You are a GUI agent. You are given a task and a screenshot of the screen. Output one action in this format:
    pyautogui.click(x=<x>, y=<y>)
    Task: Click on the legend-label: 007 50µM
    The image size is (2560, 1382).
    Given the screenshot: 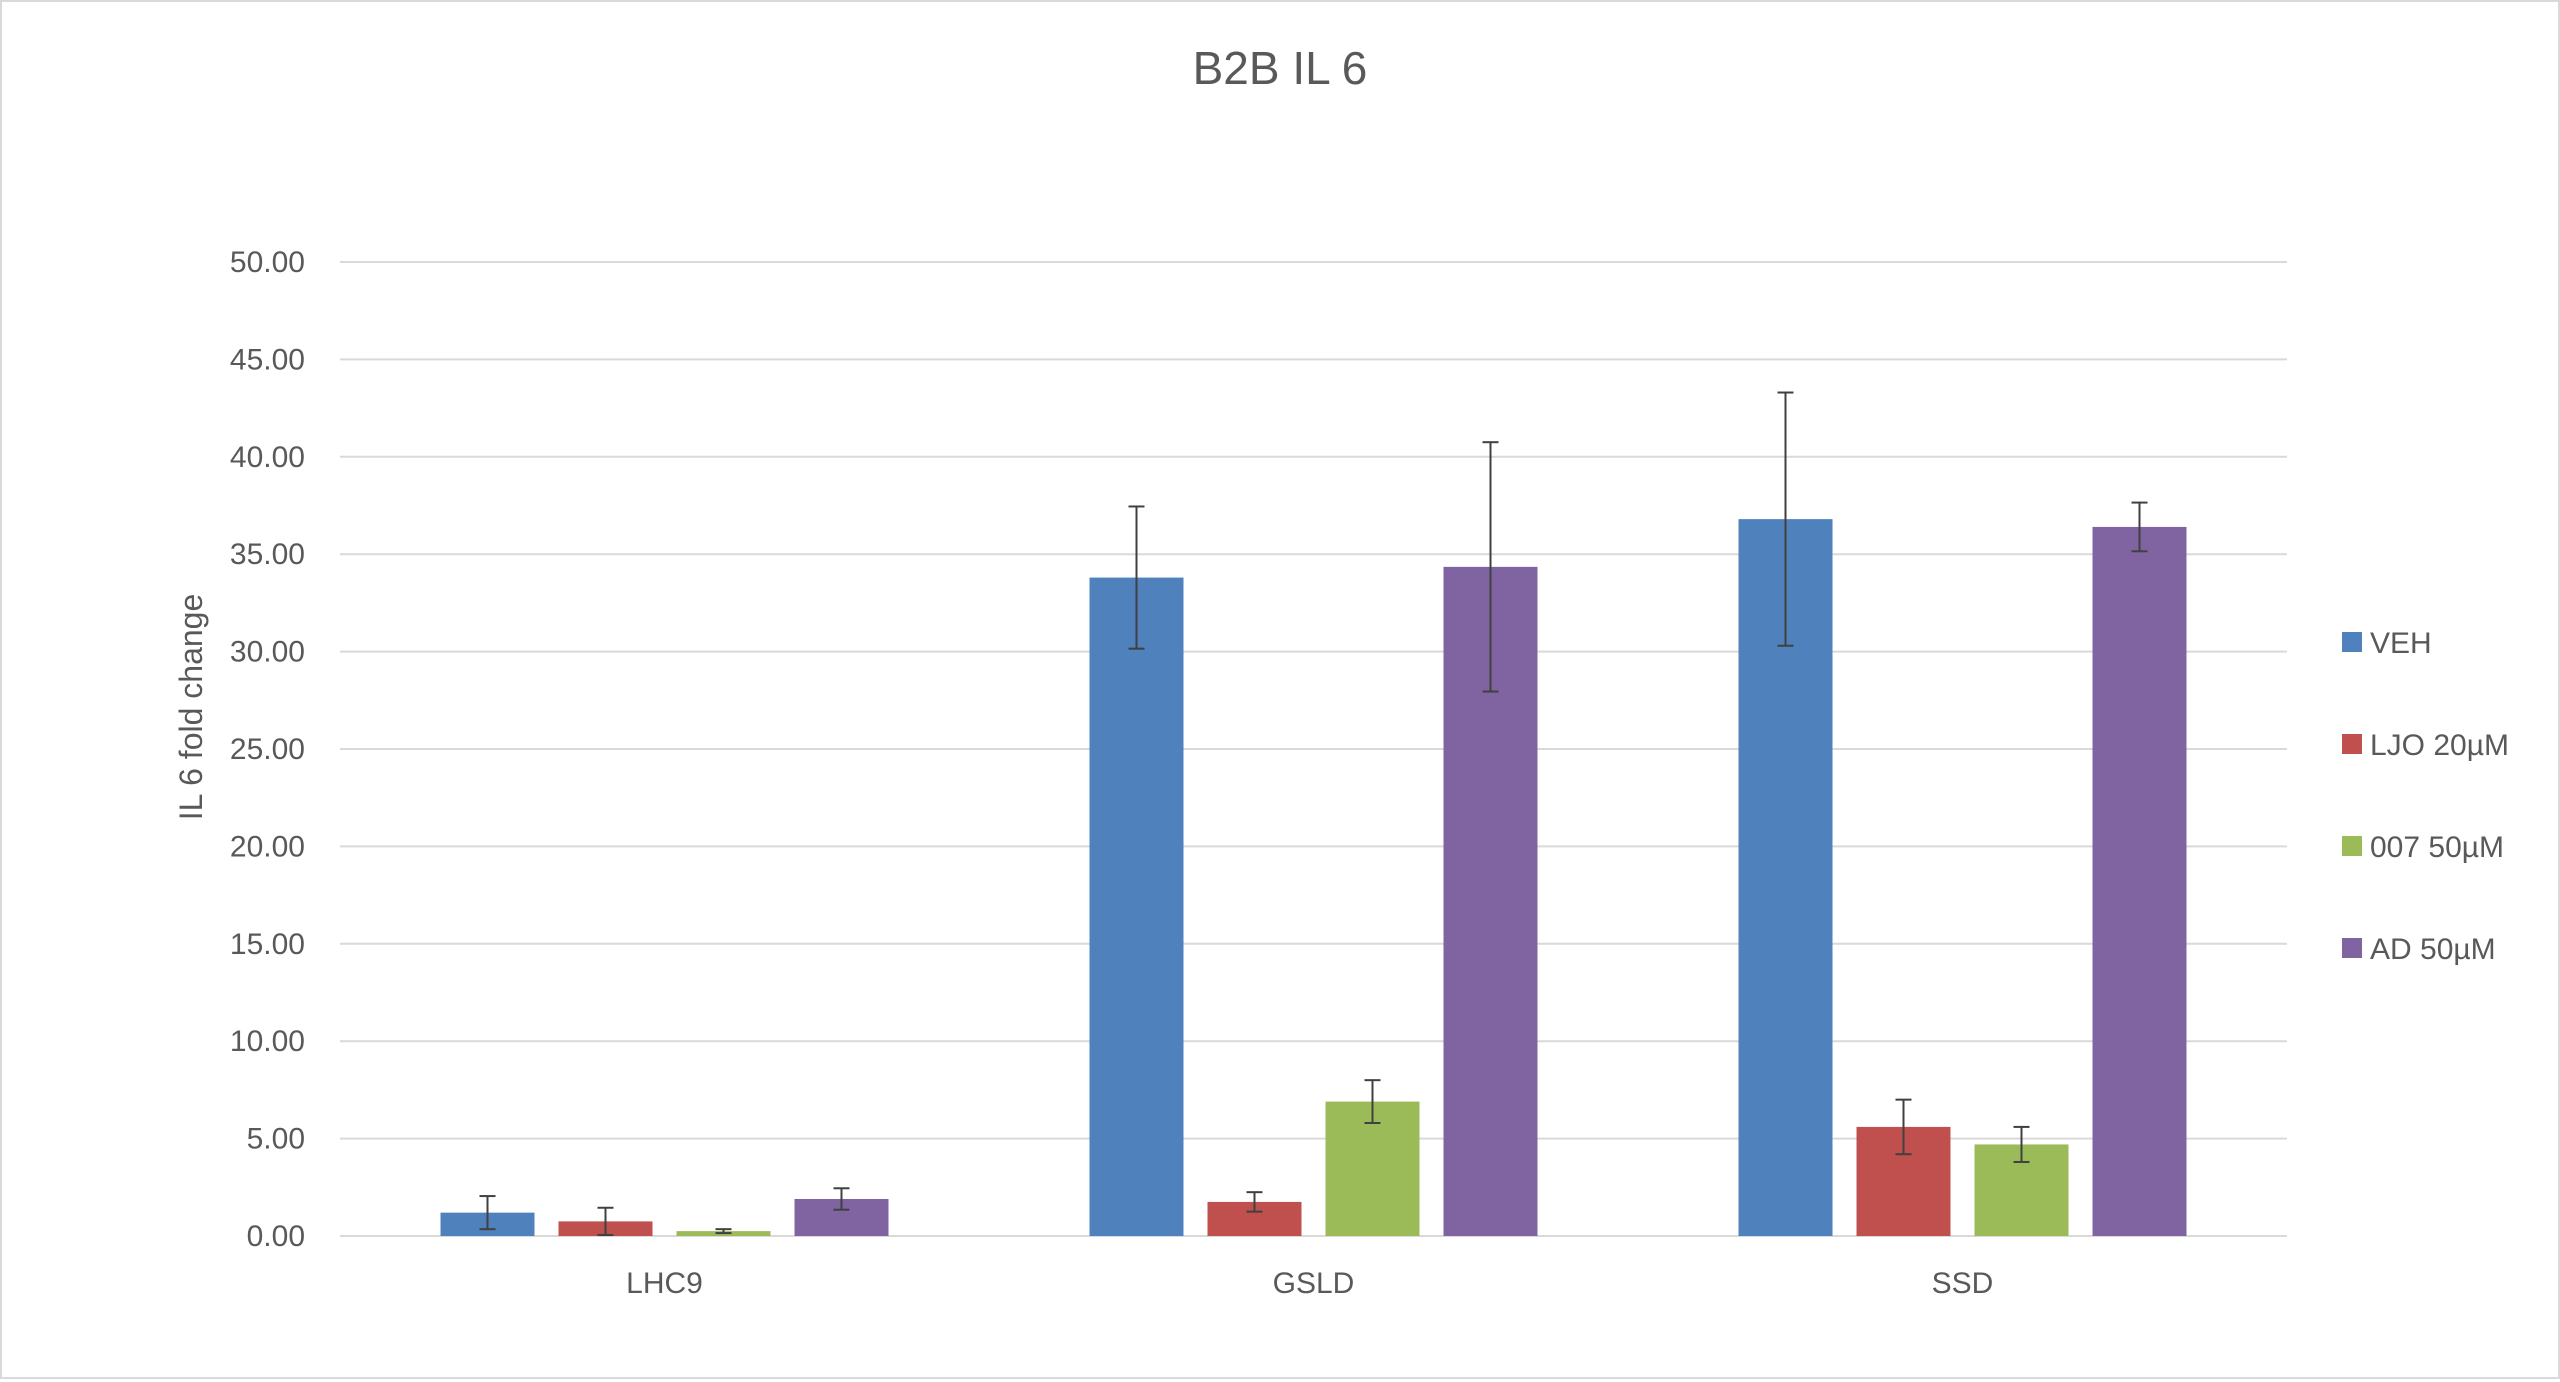 What is the action you would take?
    pyautogui.click(x=2437, y=847)
    